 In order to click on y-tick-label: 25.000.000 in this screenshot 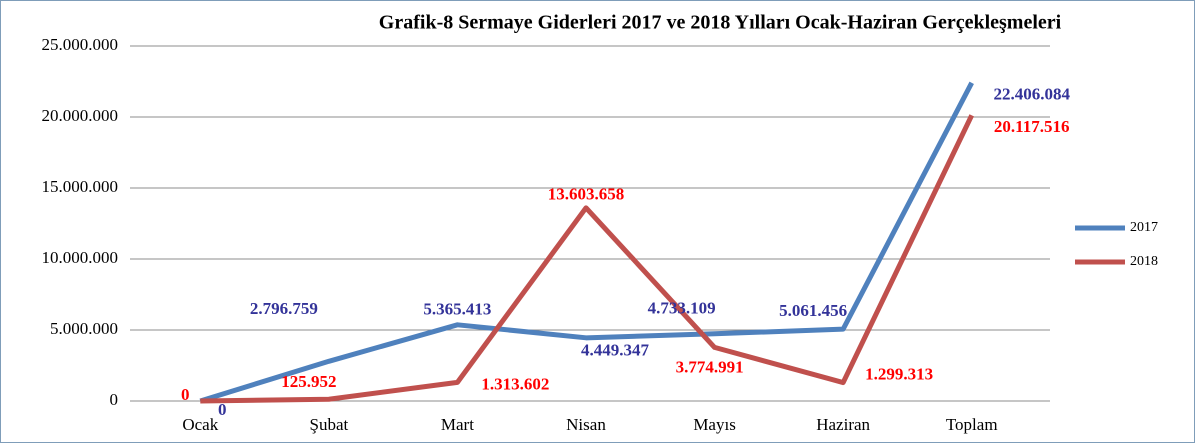, I will do `click(80, 44)`.